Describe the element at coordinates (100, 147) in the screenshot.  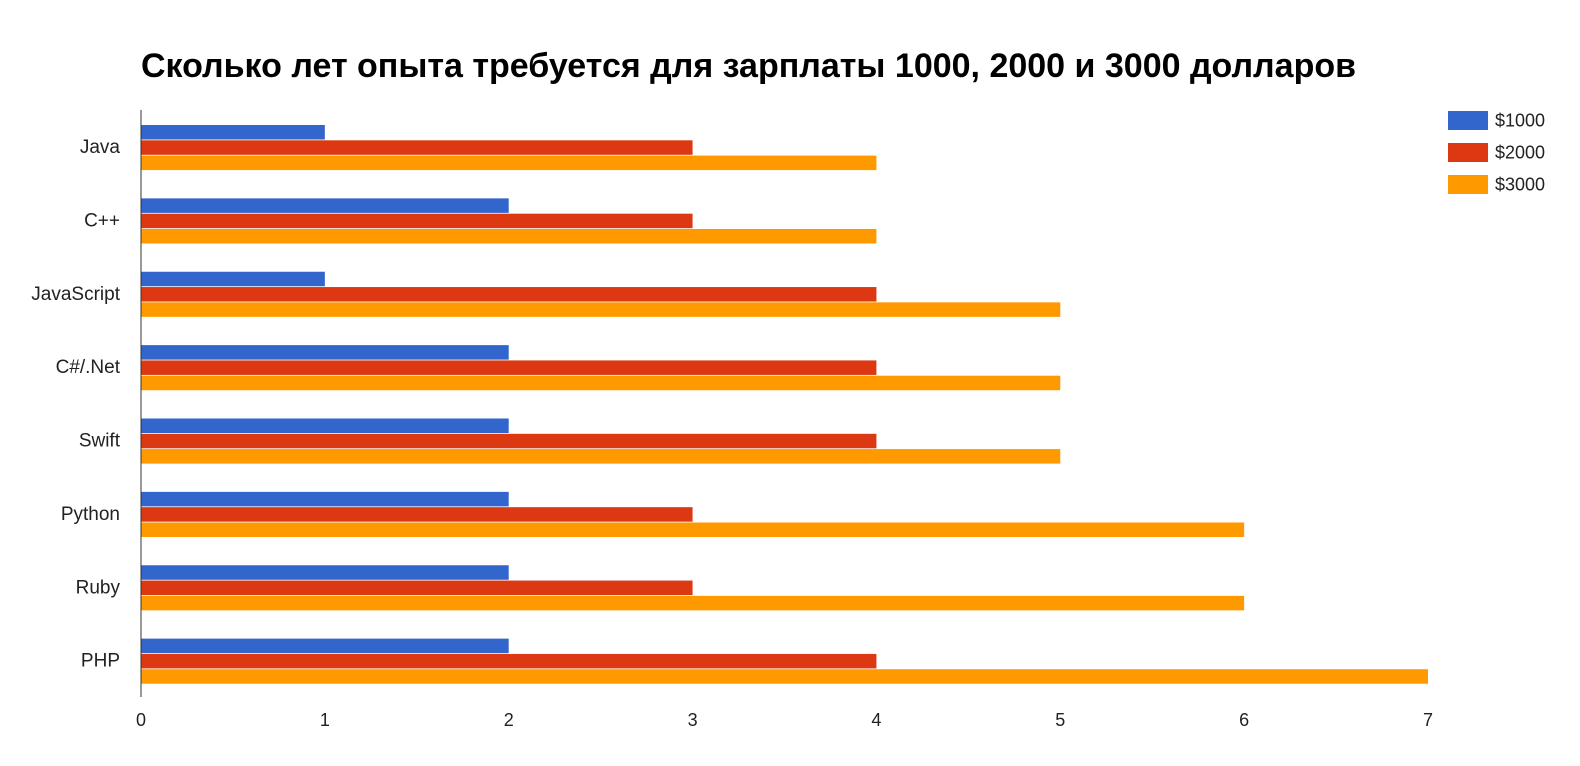
I see `category-label-java: Java` at that location.